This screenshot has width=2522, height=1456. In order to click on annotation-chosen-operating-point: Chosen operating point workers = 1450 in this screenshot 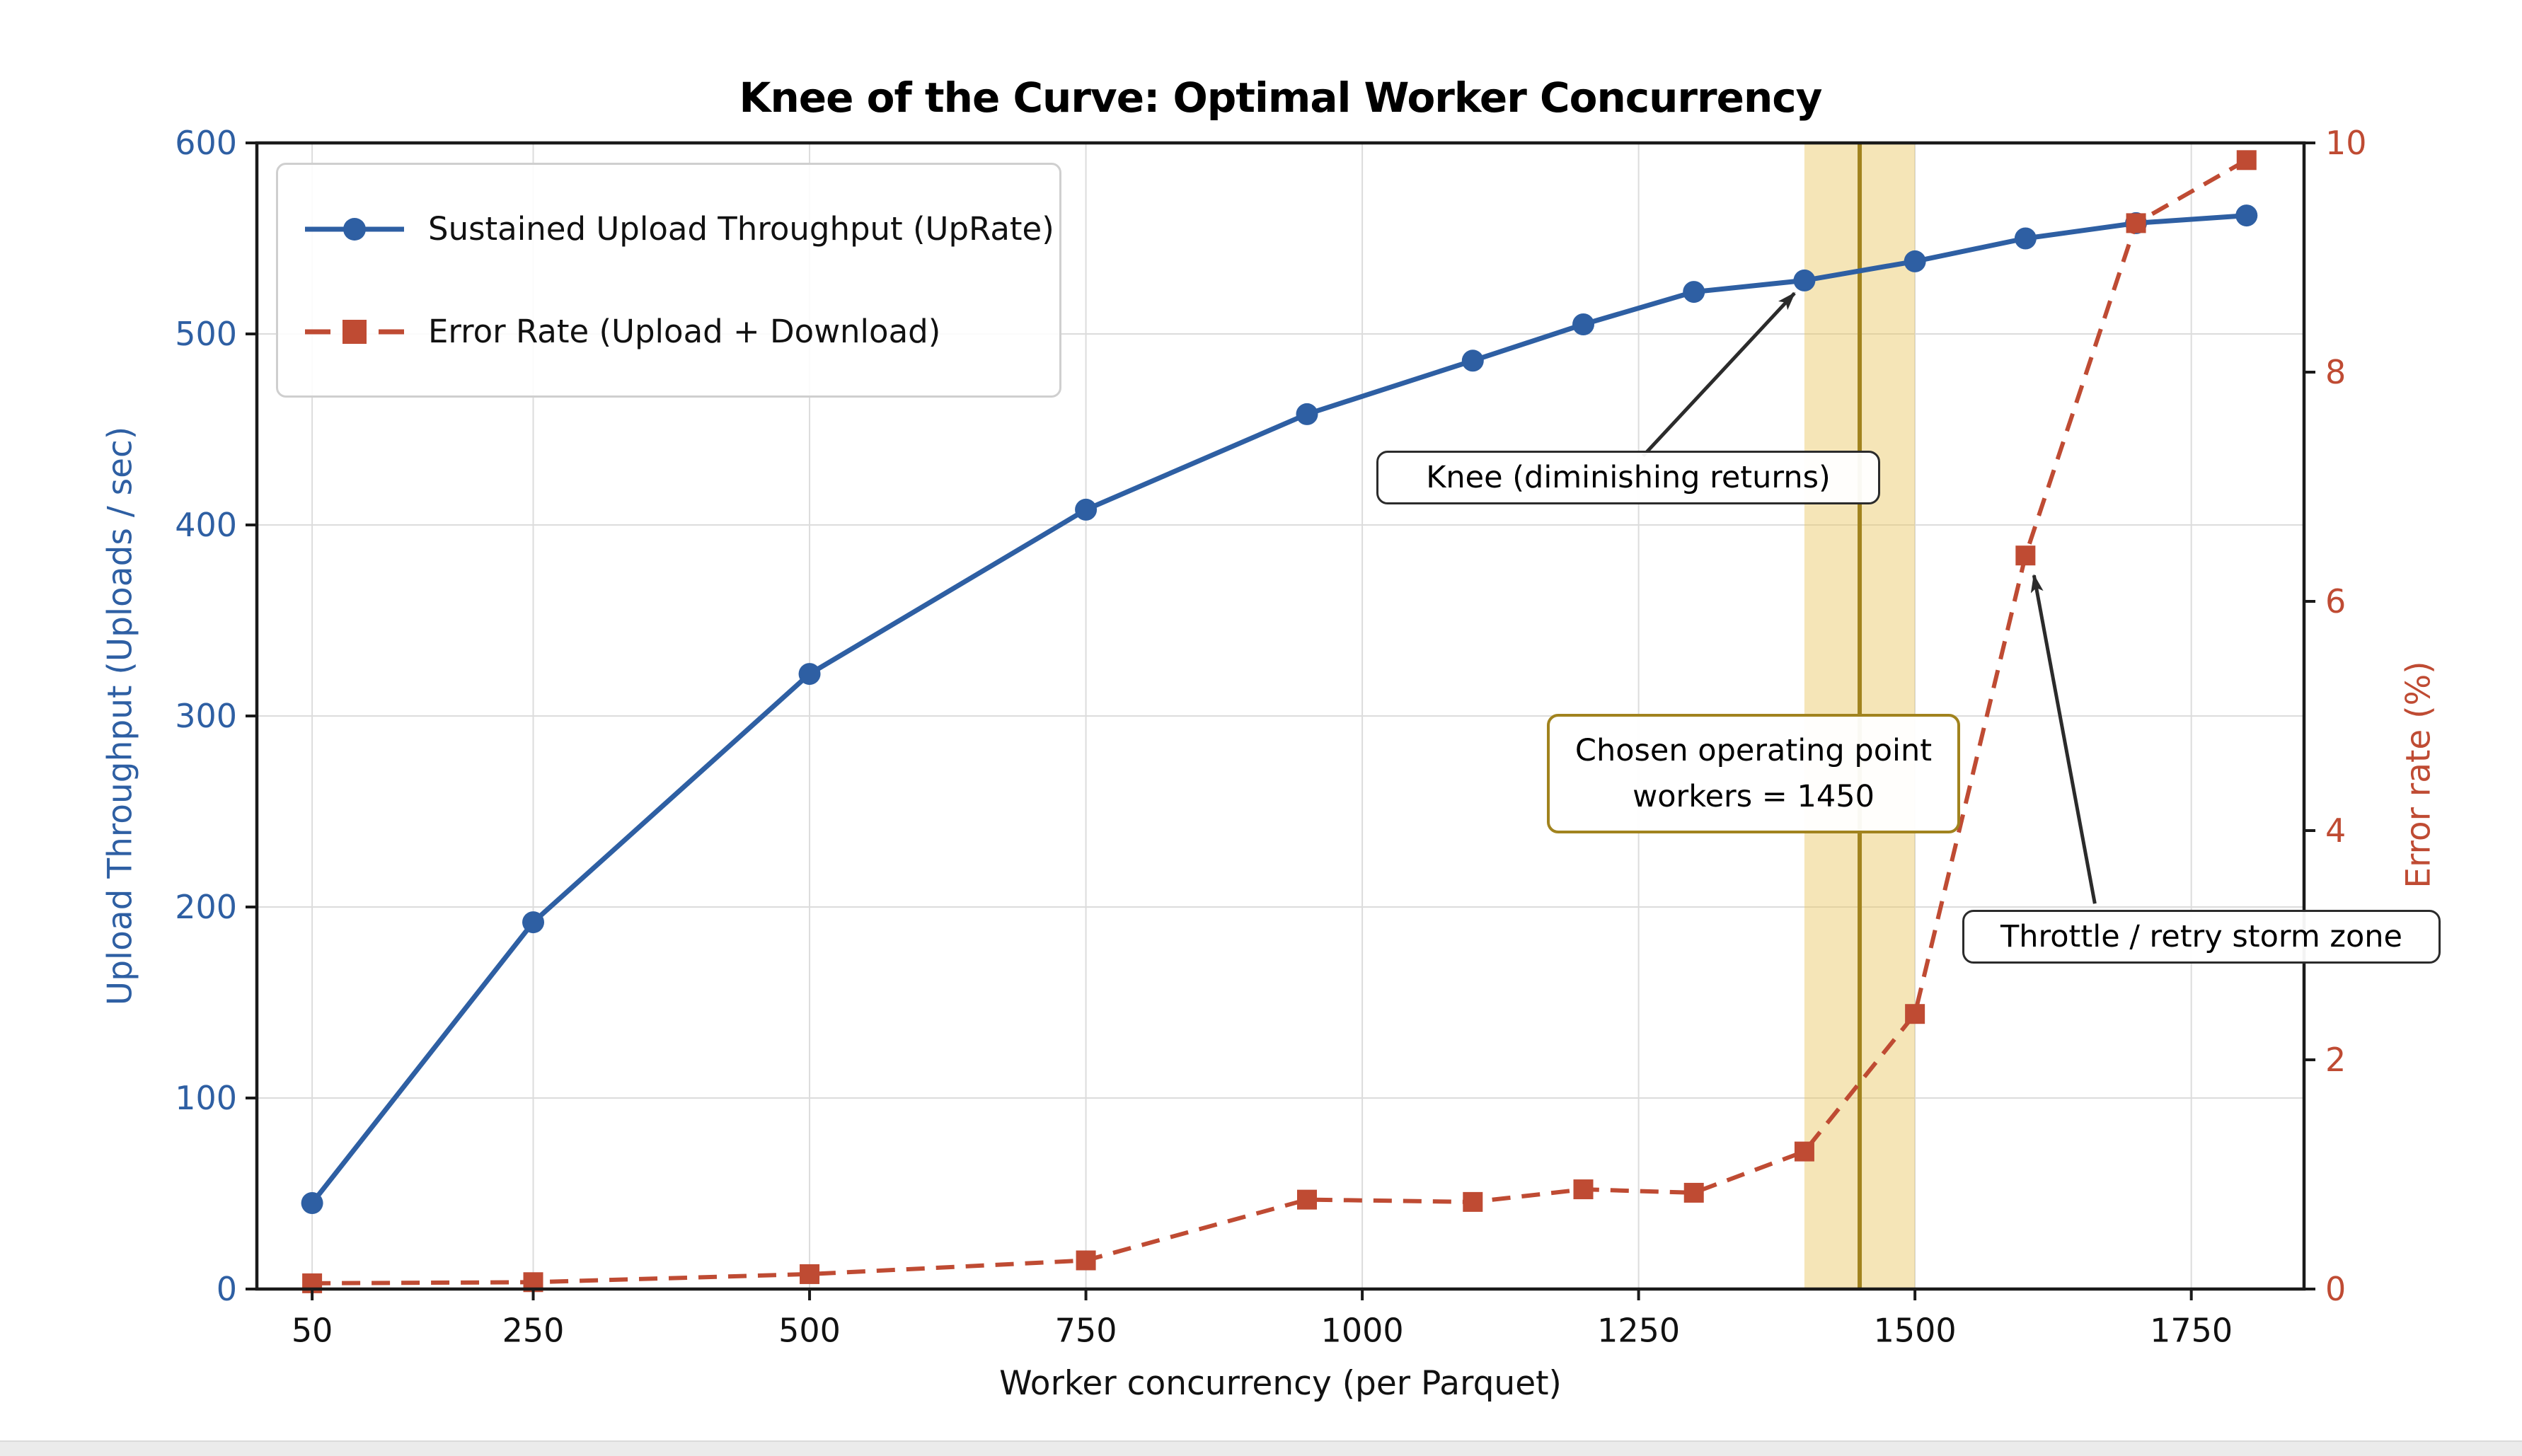, I will do `click(1754, 773)`.